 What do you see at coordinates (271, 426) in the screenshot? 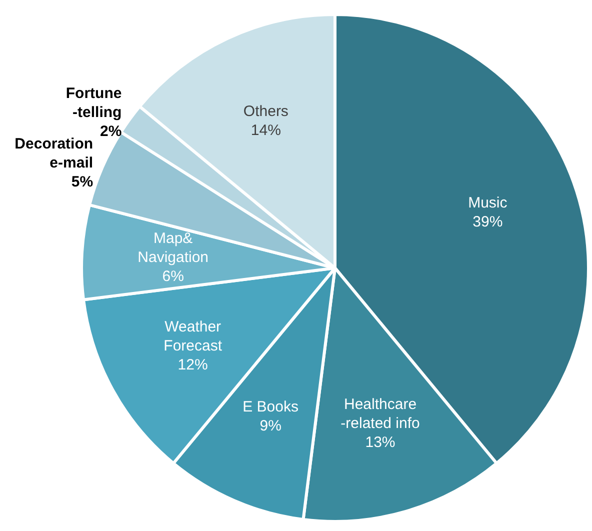
I see `data-label: 9%` at bounding box center [271, 426].